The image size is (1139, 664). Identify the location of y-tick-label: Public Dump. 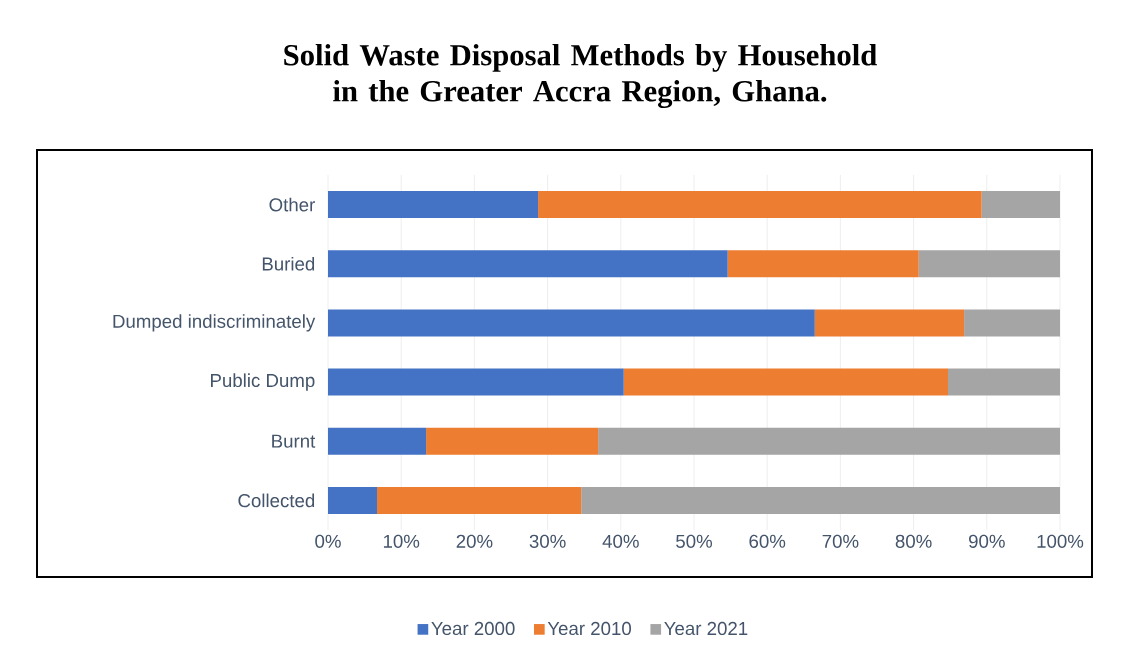
(263, 382).